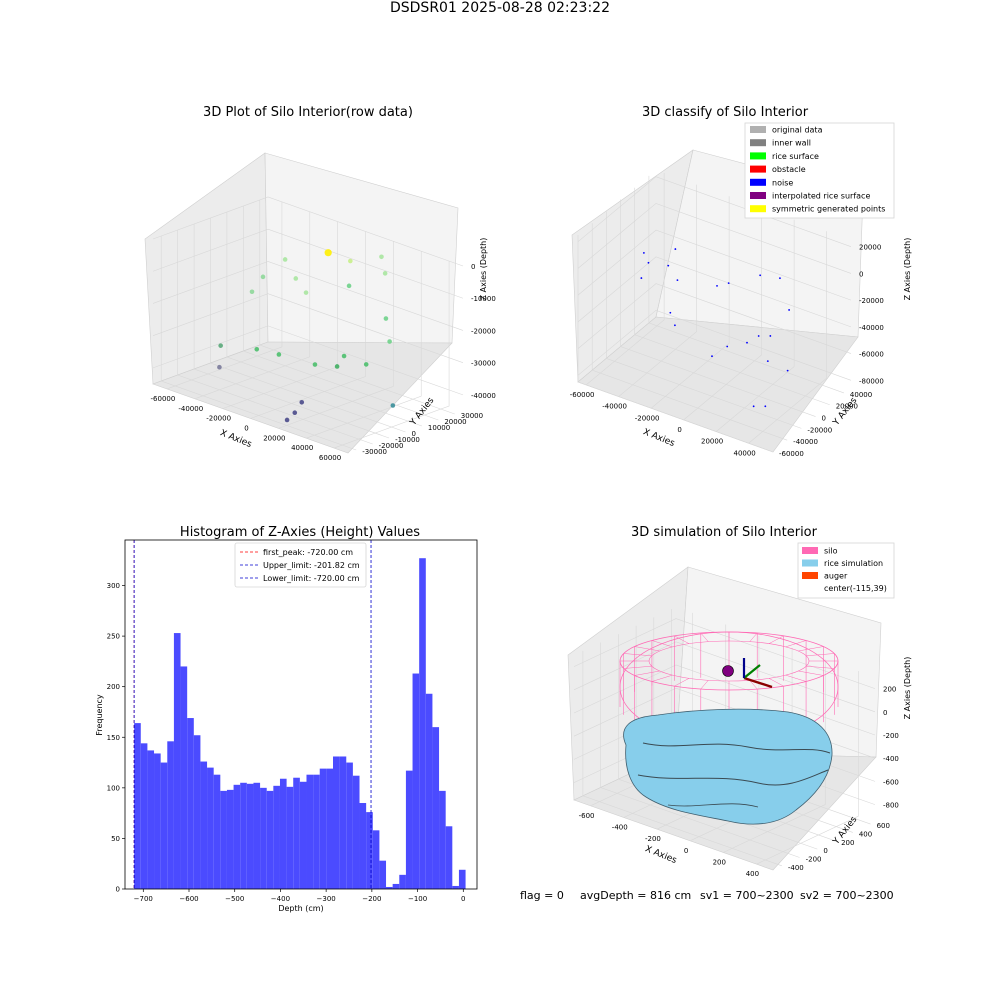 The height and width of the screenshot is (1000, 1000). Describe the element at coordinates (472, 416) in the screenshot. I see `y-tick-label: 30000` at that location.